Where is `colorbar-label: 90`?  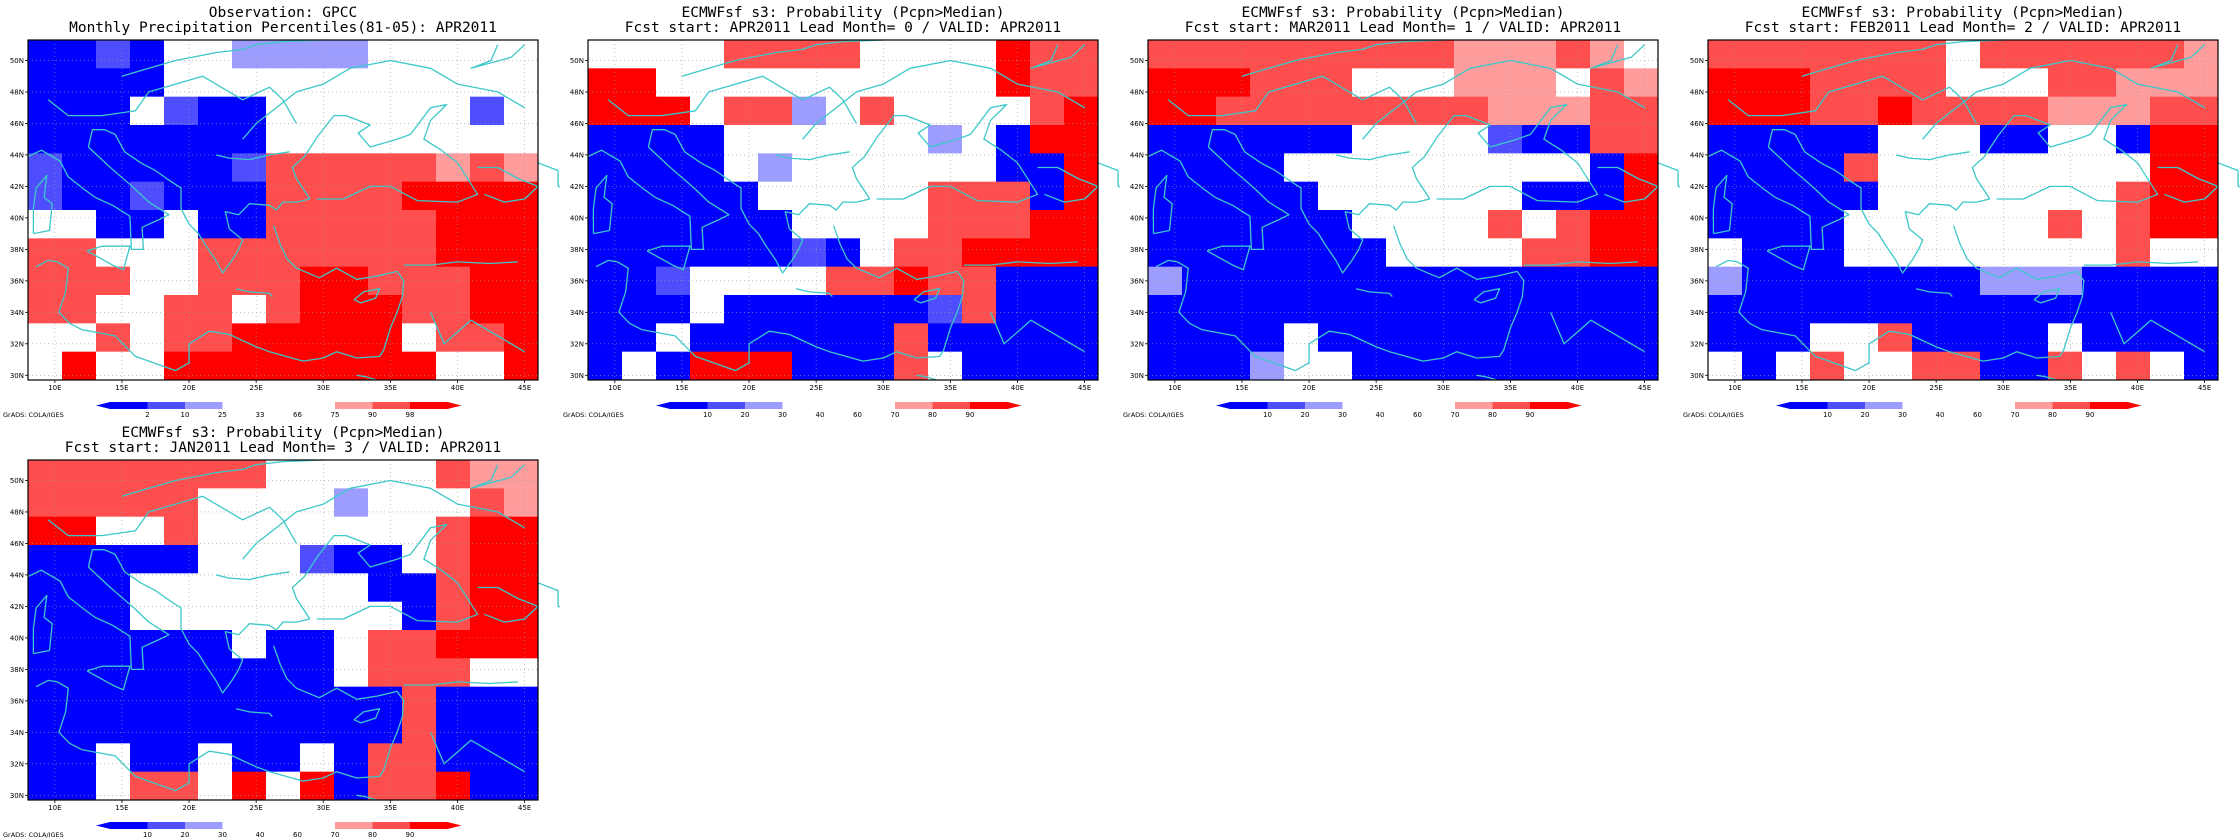 colorbar-label: 90 is located at coordinates (1530, 415).